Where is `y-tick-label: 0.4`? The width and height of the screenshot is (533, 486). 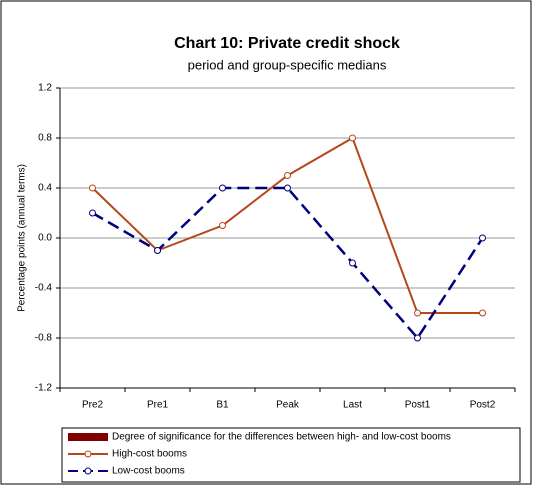 y-tick-label: 0.4 is located at coordinates (45, 188).